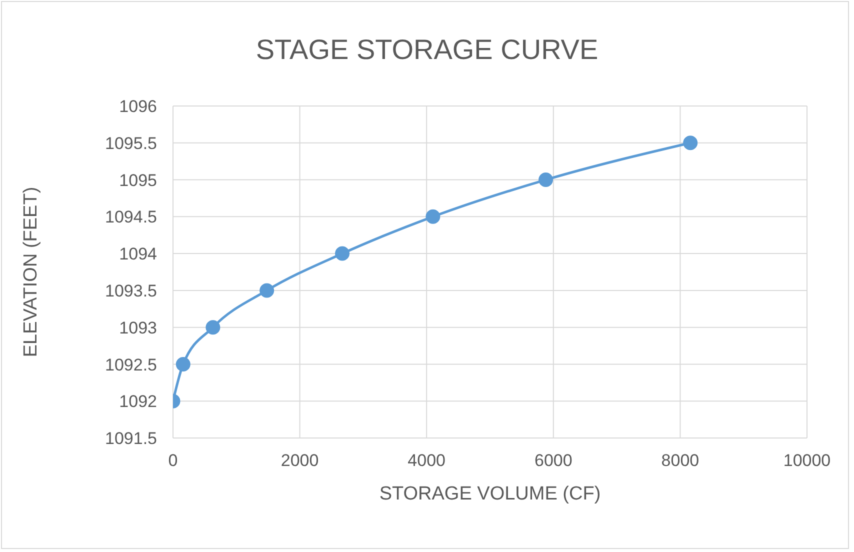  Describe the element at coordinates (680, 460) in the screenshot. I see `x-tick-label: 8000` at that location.